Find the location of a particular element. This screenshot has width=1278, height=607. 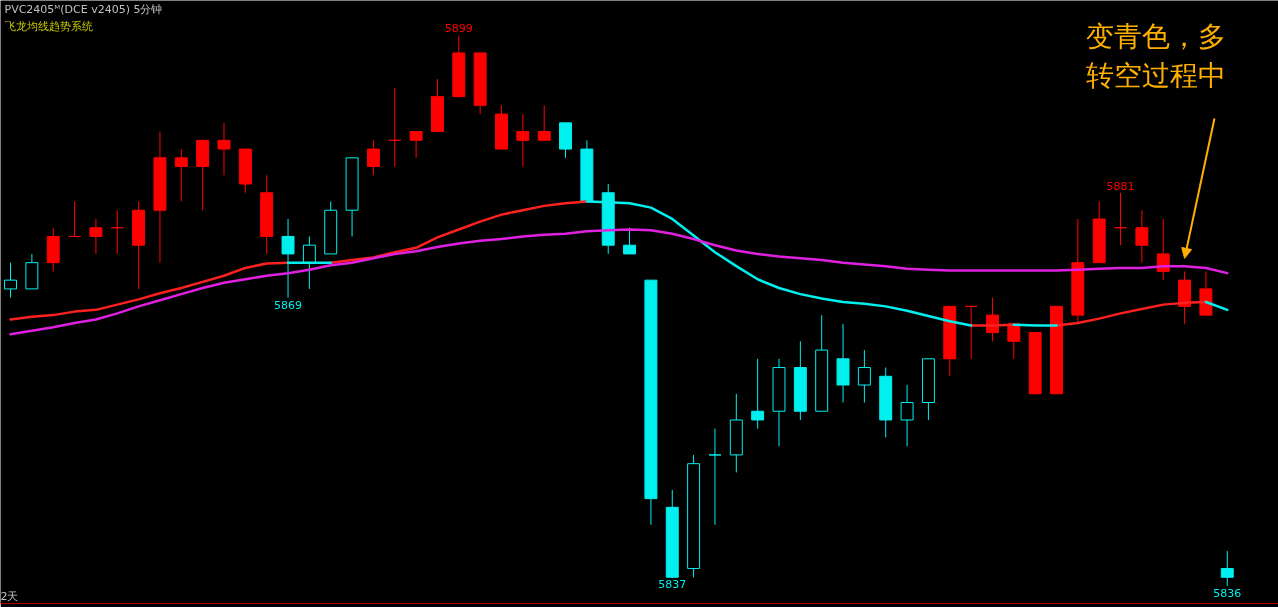

annotation: 5869 is located at coordinates (288, 305).